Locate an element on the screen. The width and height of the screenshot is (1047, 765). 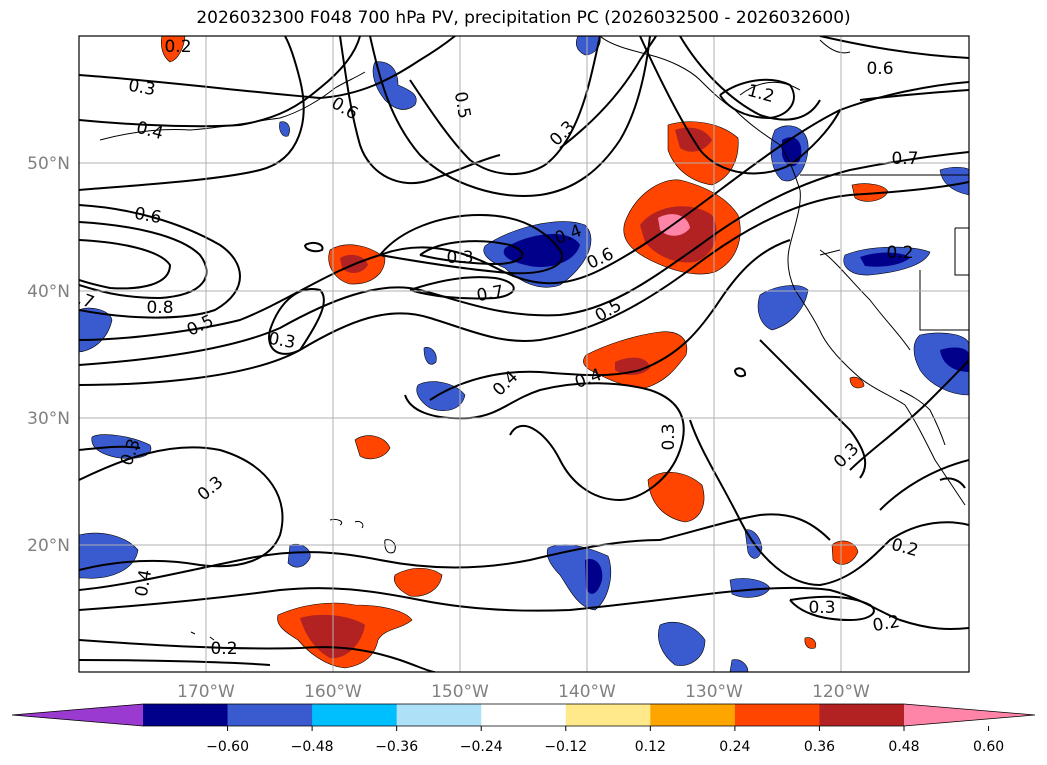
lat-label: 20°N is located at coordinates (48, 546).